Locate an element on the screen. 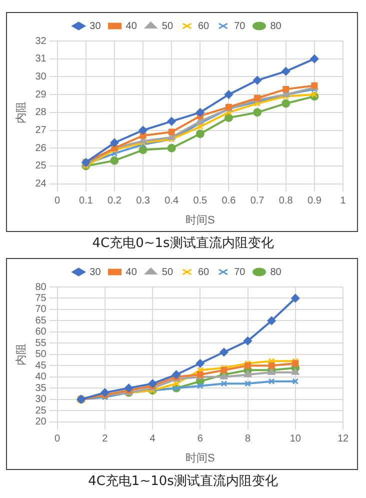 This screenshot has width=366, height=498. x-tick-label: 4 is located at coordinates (153, 439).